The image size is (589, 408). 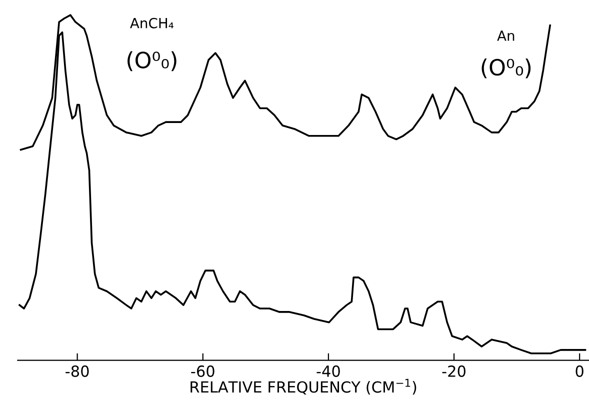 I want to click on x-tick-label: -60, so click(x=202, y=371).